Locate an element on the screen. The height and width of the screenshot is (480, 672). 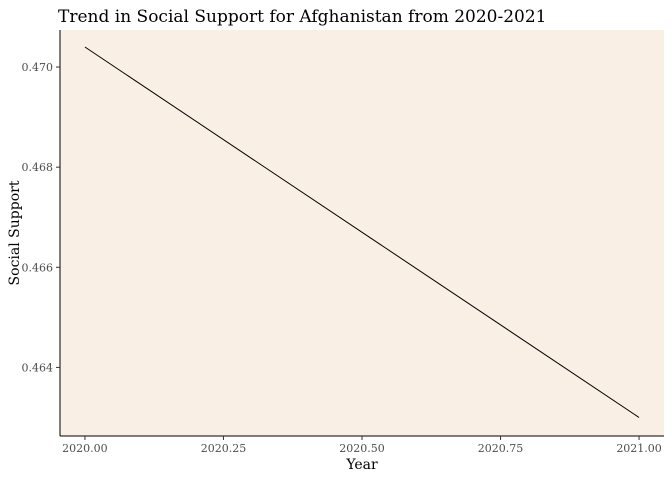
x-tick-label: 2020.50 is located at coordinates (362, 448).